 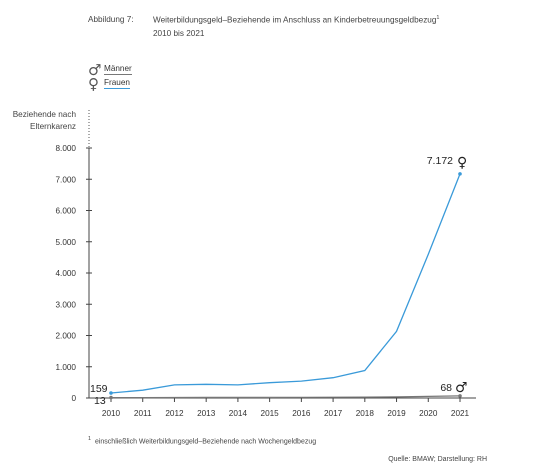 I want to click on y-tick-label: 1.000, so click(x=66, y=367).